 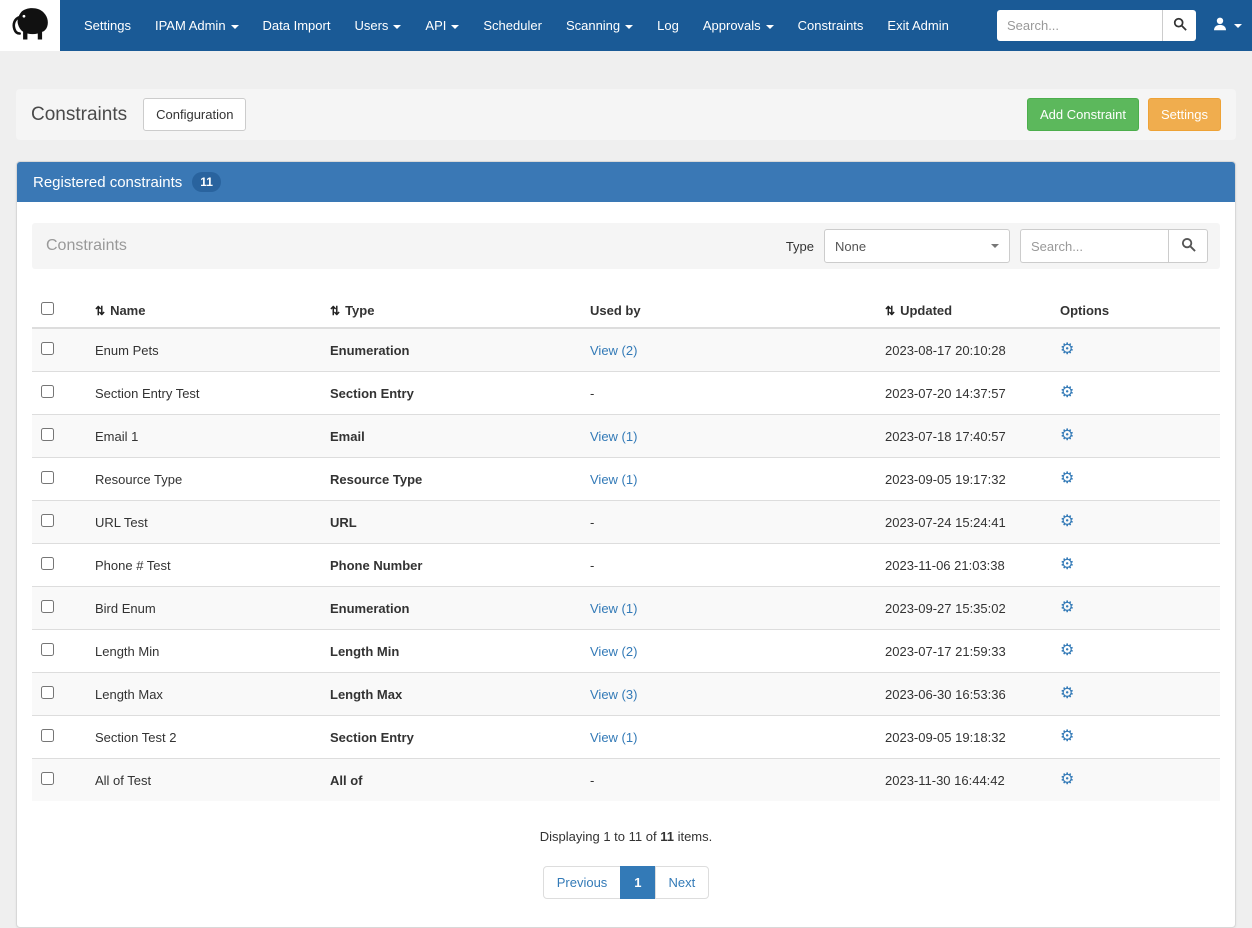 I want to click on column-header-updated: ⇅ Updated, so click(x=964, y=311).